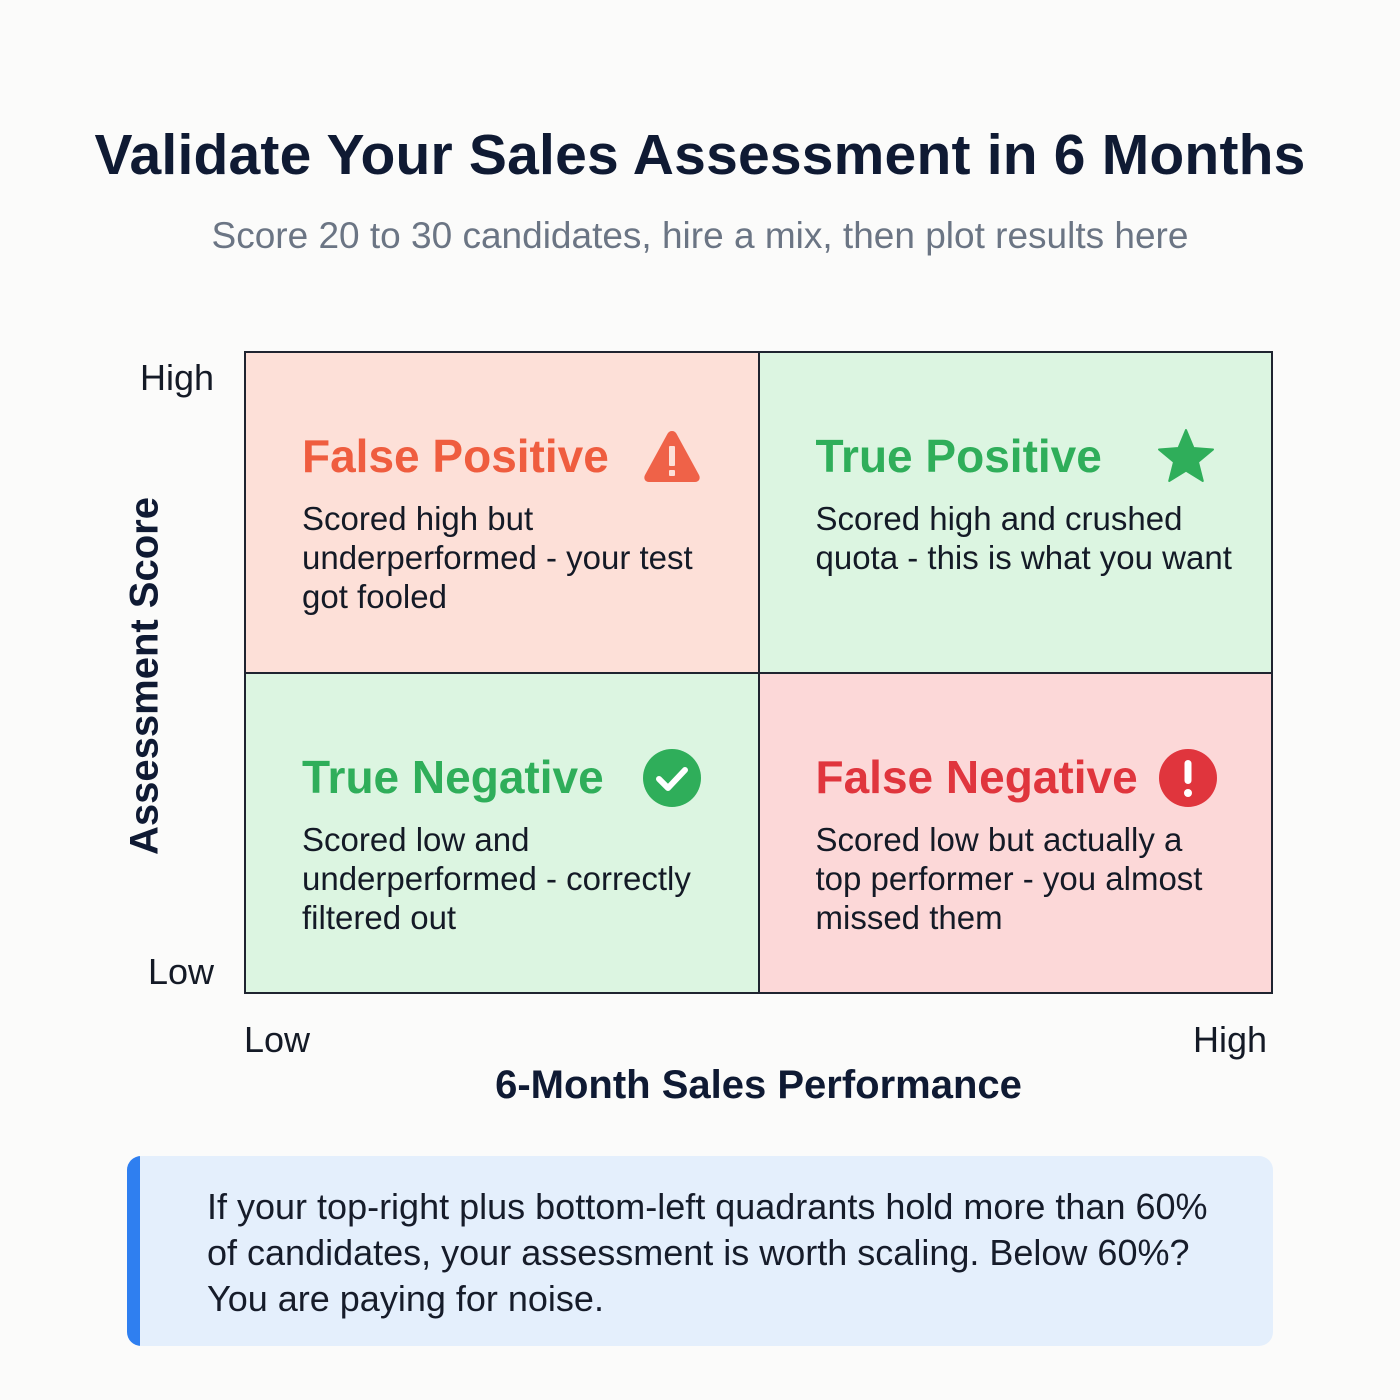  Describe the element at coordinates (181, 971) in the screenshot. I see `y-axis-low-label: Low` at that location.